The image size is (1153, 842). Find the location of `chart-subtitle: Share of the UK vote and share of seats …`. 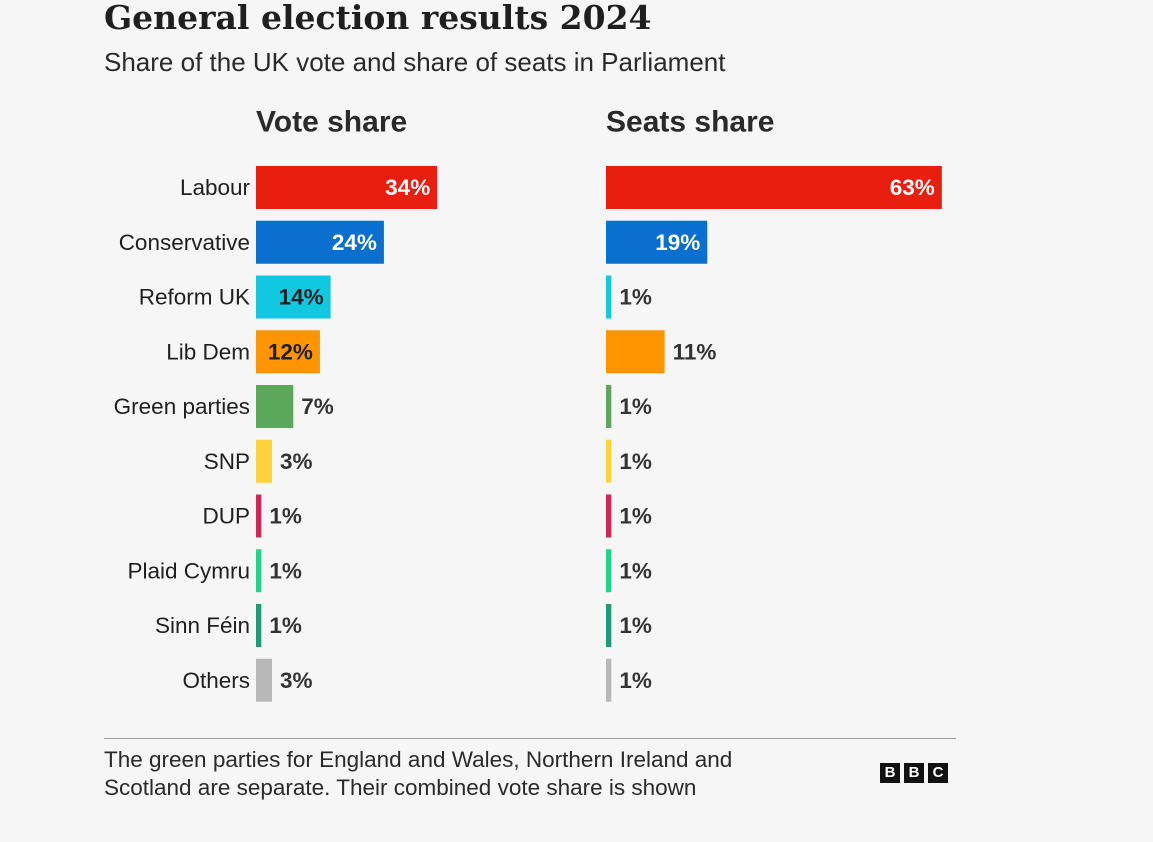

chart-subtitle: Share of the UK vote and share of seats … is located at coordinates (415, 62).